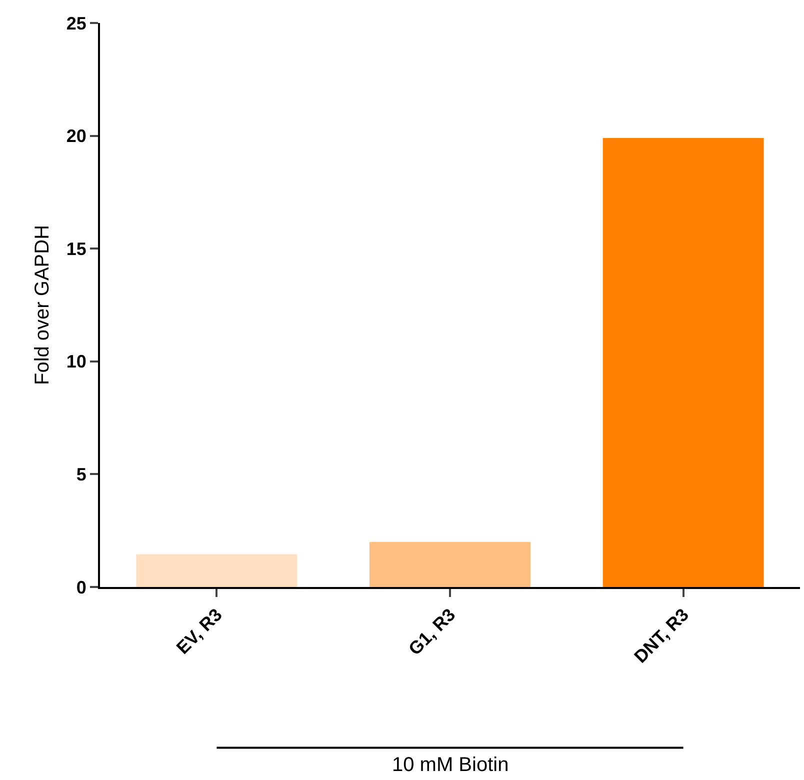  I want to click on y-tick-label: 20, so click(76, 136).